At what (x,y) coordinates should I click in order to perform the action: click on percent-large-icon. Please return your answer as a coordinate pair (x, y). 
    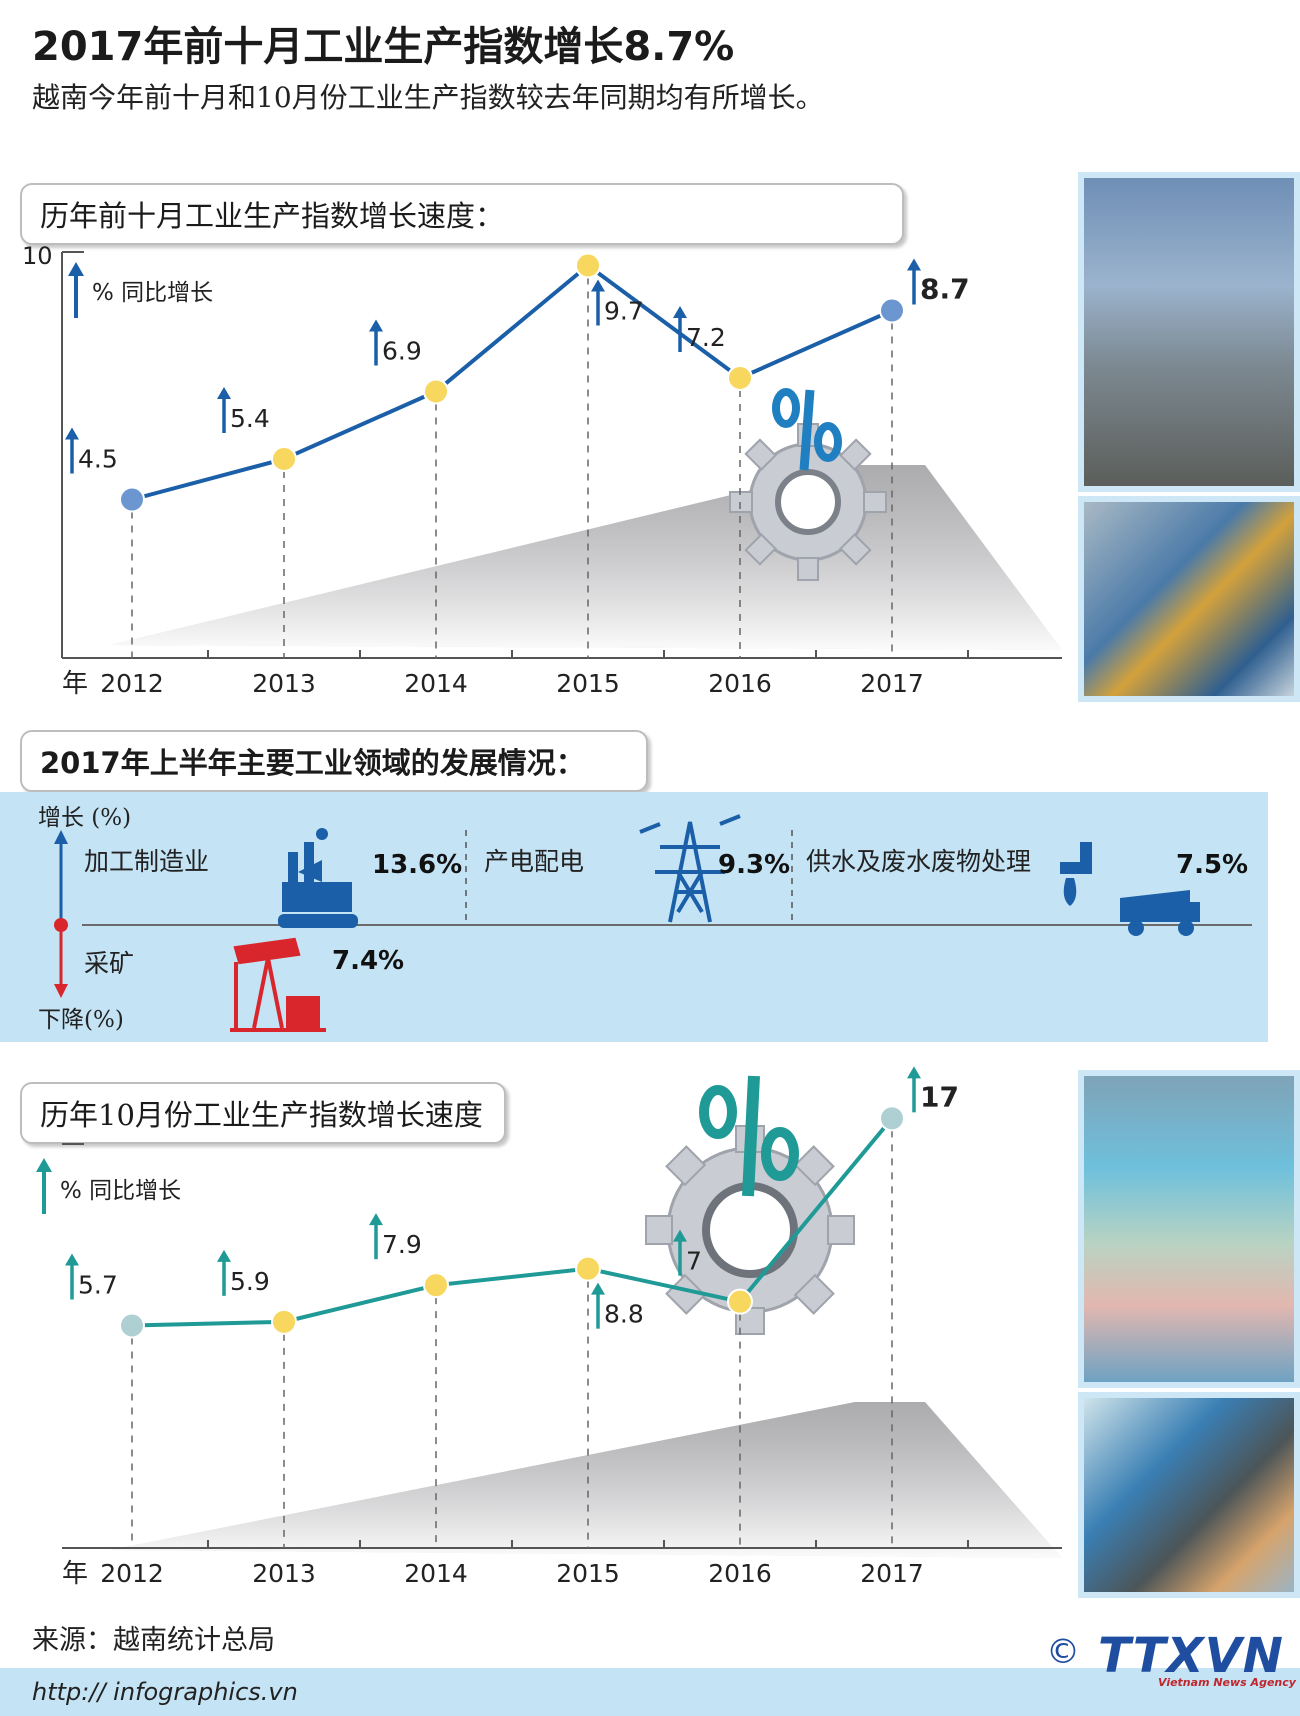
    Looking at the image, I should click on (749, 1136).